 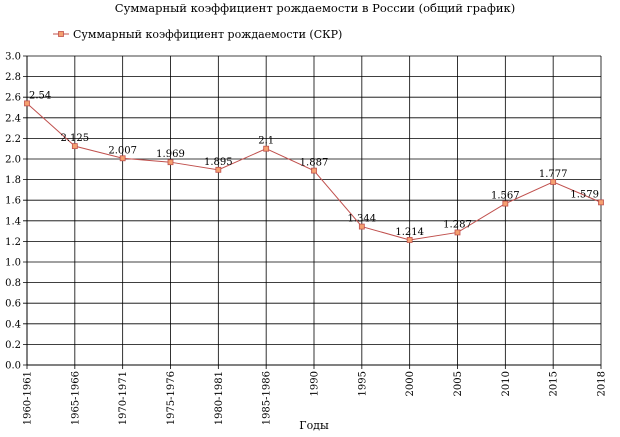 What do you see at coordinates (13, 304) in the screenshot?
I see `y-tick-label: 0.6` at bounding box center [13, 304].